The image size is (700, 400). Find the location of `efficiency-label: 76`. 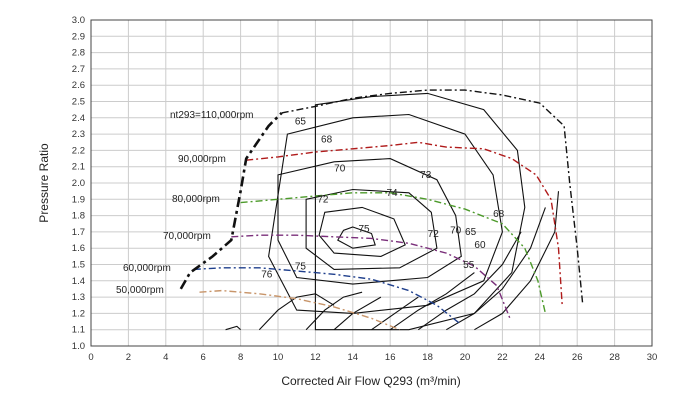

efficiency-label: 76 is located at coordinates (267, 275).